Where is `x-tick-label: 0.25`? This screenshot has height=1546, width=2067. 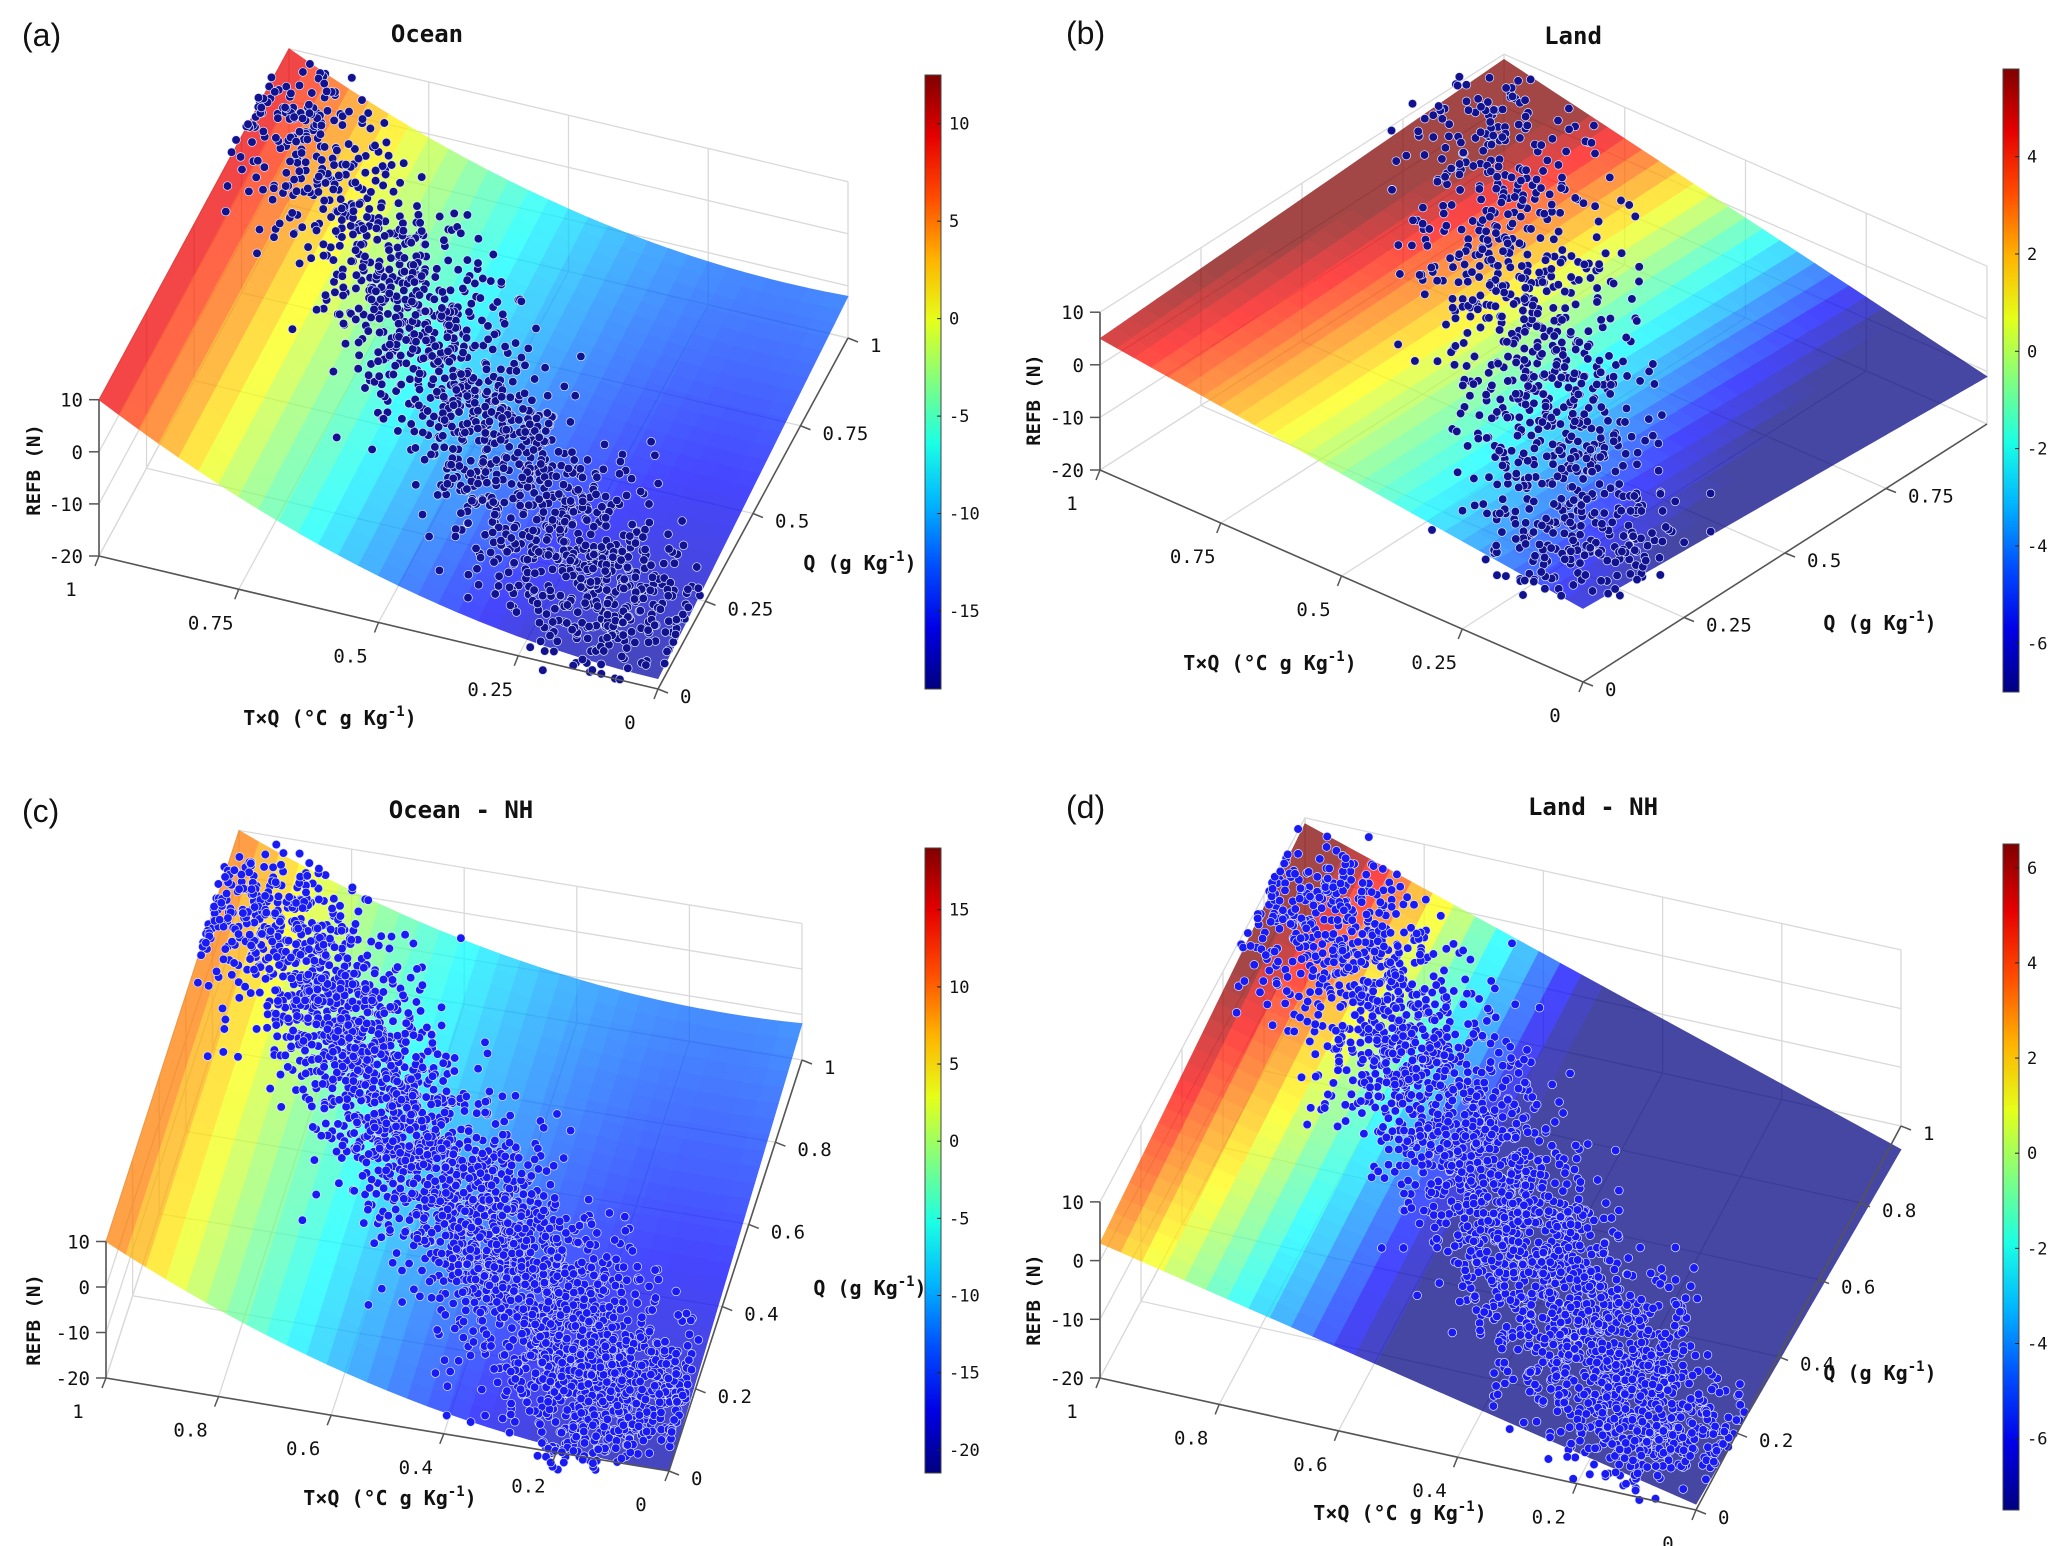
x-tick-label: 0.25 is located at coordinates (1434, 663).